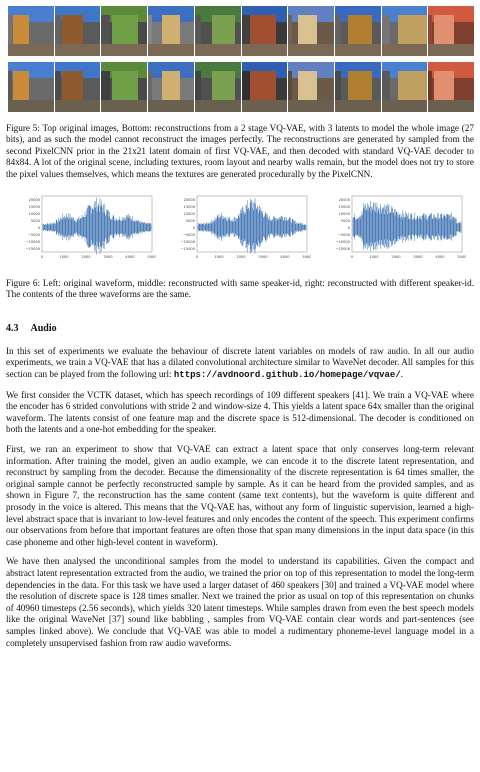 The image size is (480, 772). I want to click on paragraph-1-end: ., so click(402, 374).